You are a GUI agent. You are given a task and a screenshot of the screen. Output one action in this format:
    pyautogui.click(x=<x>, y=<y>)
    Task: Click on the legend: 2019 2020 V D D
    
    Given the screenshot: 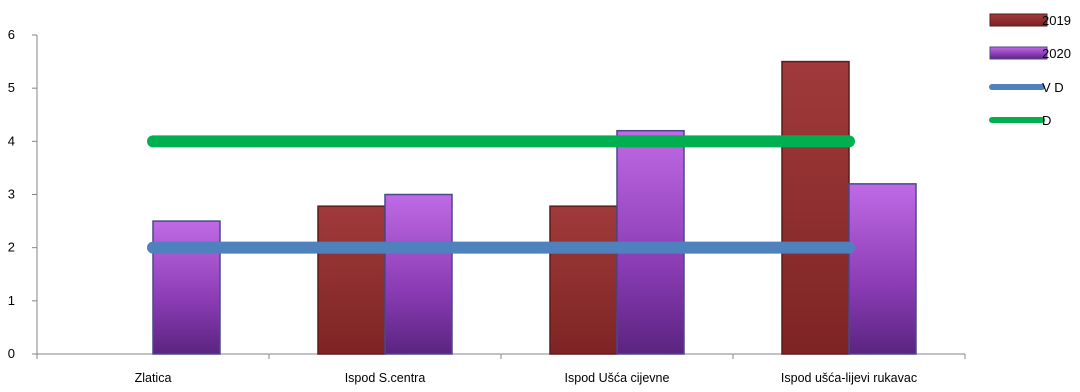 What is the action you would take?
    pyautogui.click(x=1030, y=70)
    